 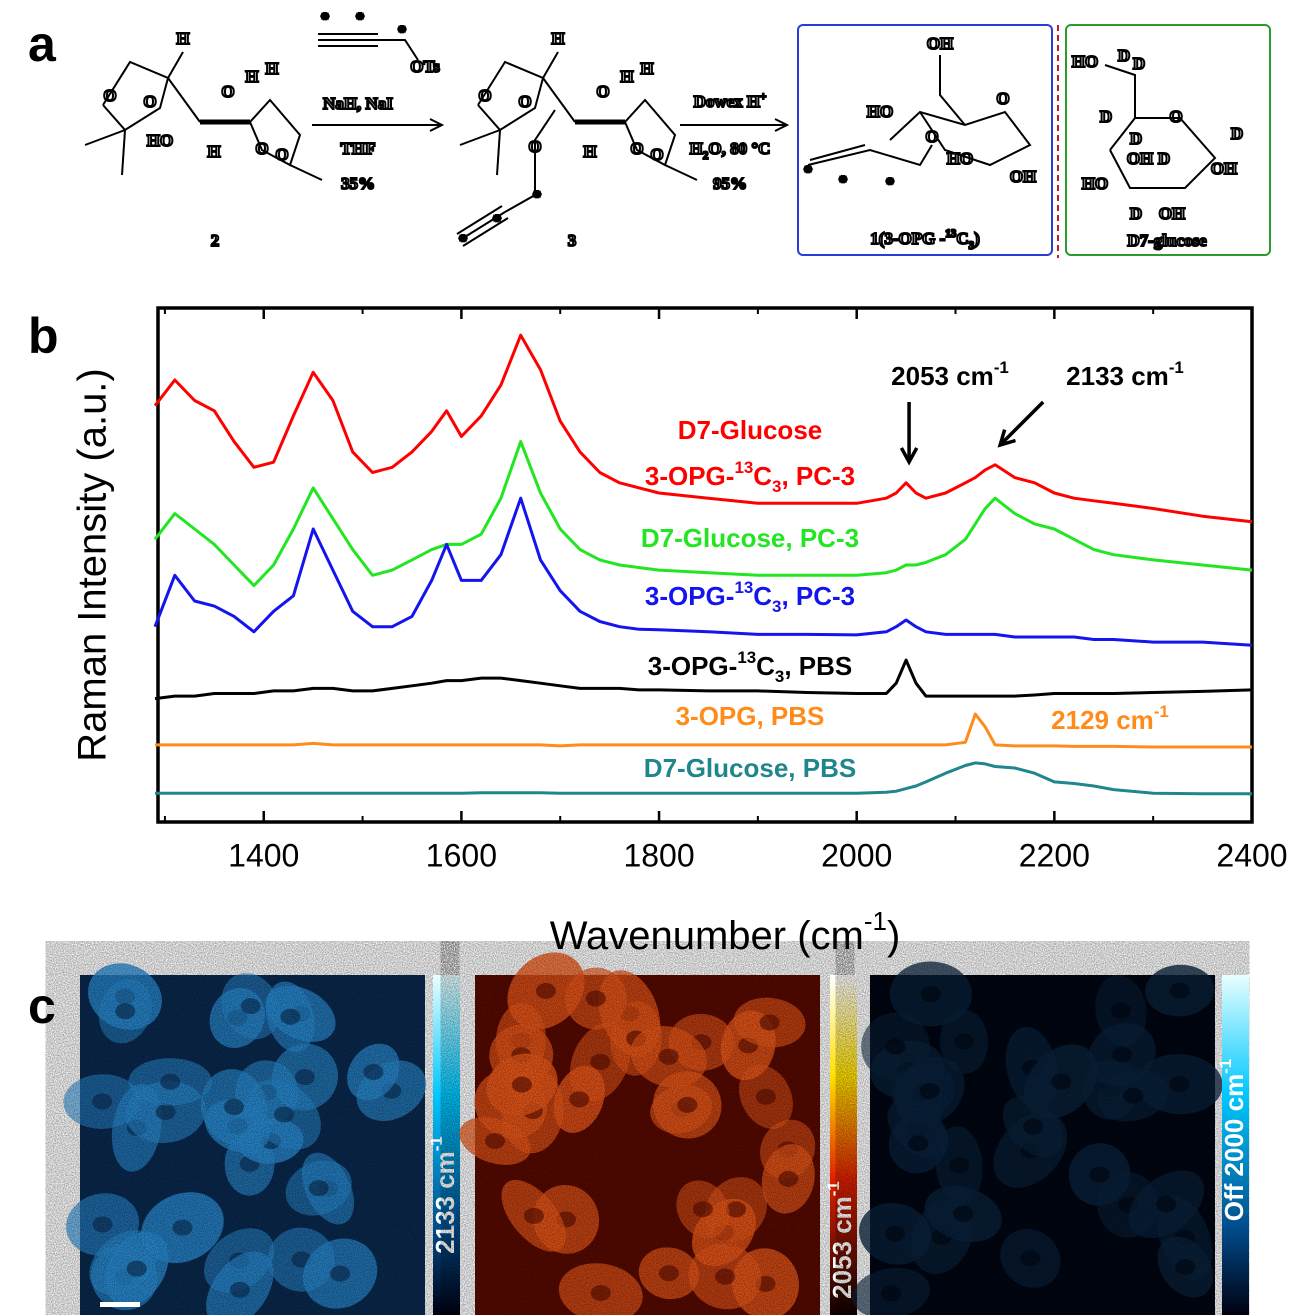 What do you see at coordinates (950, 374) in the screenshot?
I see `annotation: 2053 cm-1` at bounding box center [950, 374].